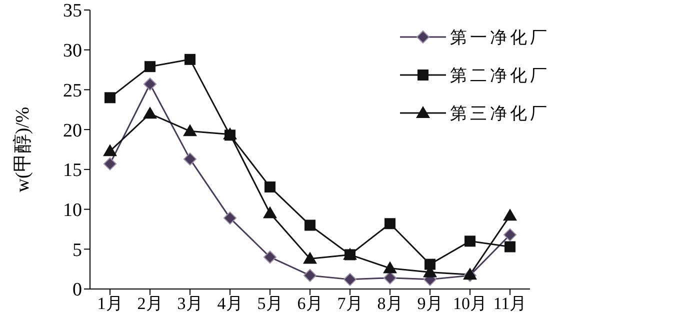  What do you see at coordinates (230, 304) in the screenshot?
I see `x-tick-label: 4月` at bounding box center [230, 304].